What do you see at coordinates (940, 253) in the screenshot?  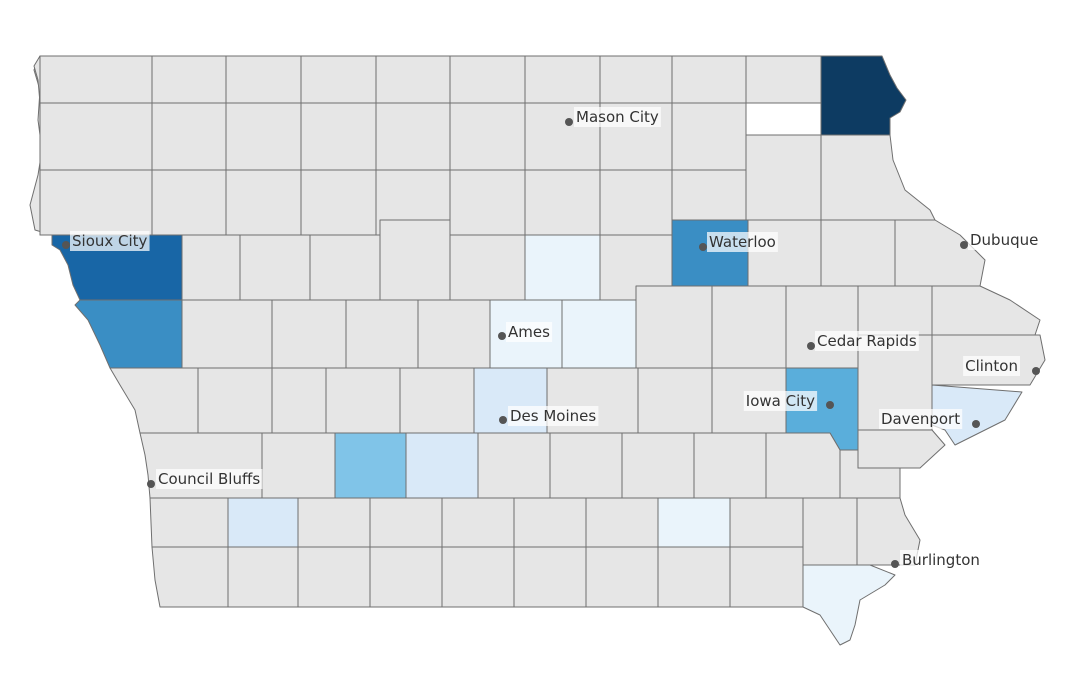 I see `county-dubuque` at bounding box center [940, 253].